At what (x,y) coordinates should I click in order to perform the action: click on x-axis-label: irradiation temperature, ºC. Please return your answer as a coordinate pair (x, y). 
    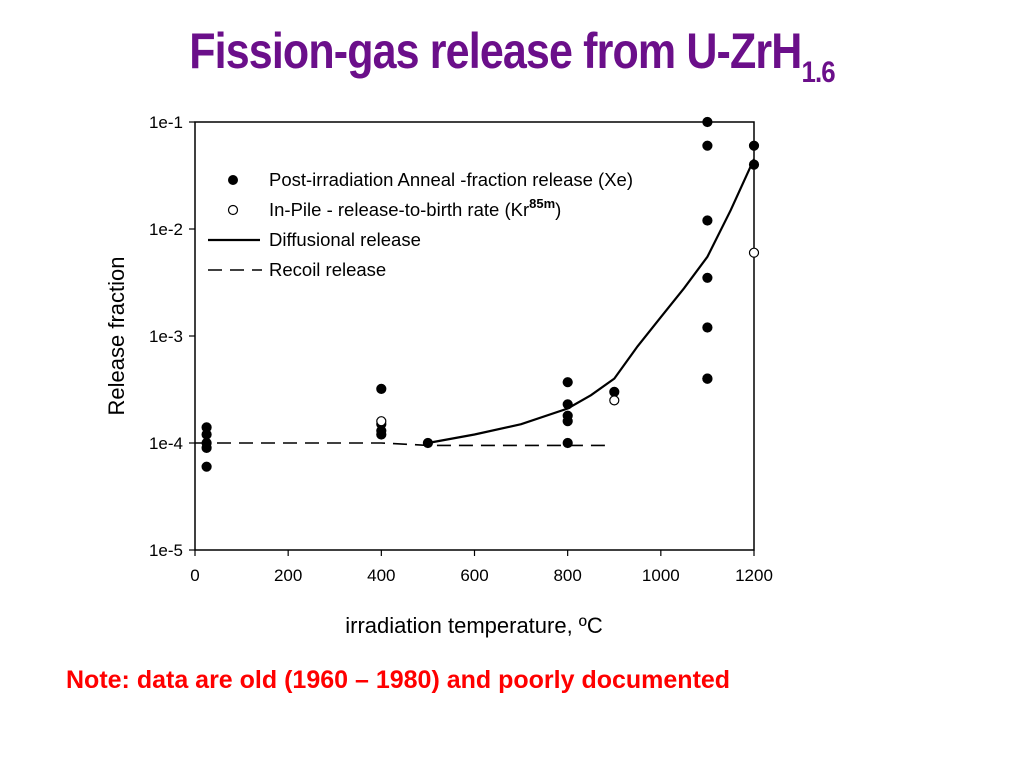
    Looking at the image, I should click on (474, 625).